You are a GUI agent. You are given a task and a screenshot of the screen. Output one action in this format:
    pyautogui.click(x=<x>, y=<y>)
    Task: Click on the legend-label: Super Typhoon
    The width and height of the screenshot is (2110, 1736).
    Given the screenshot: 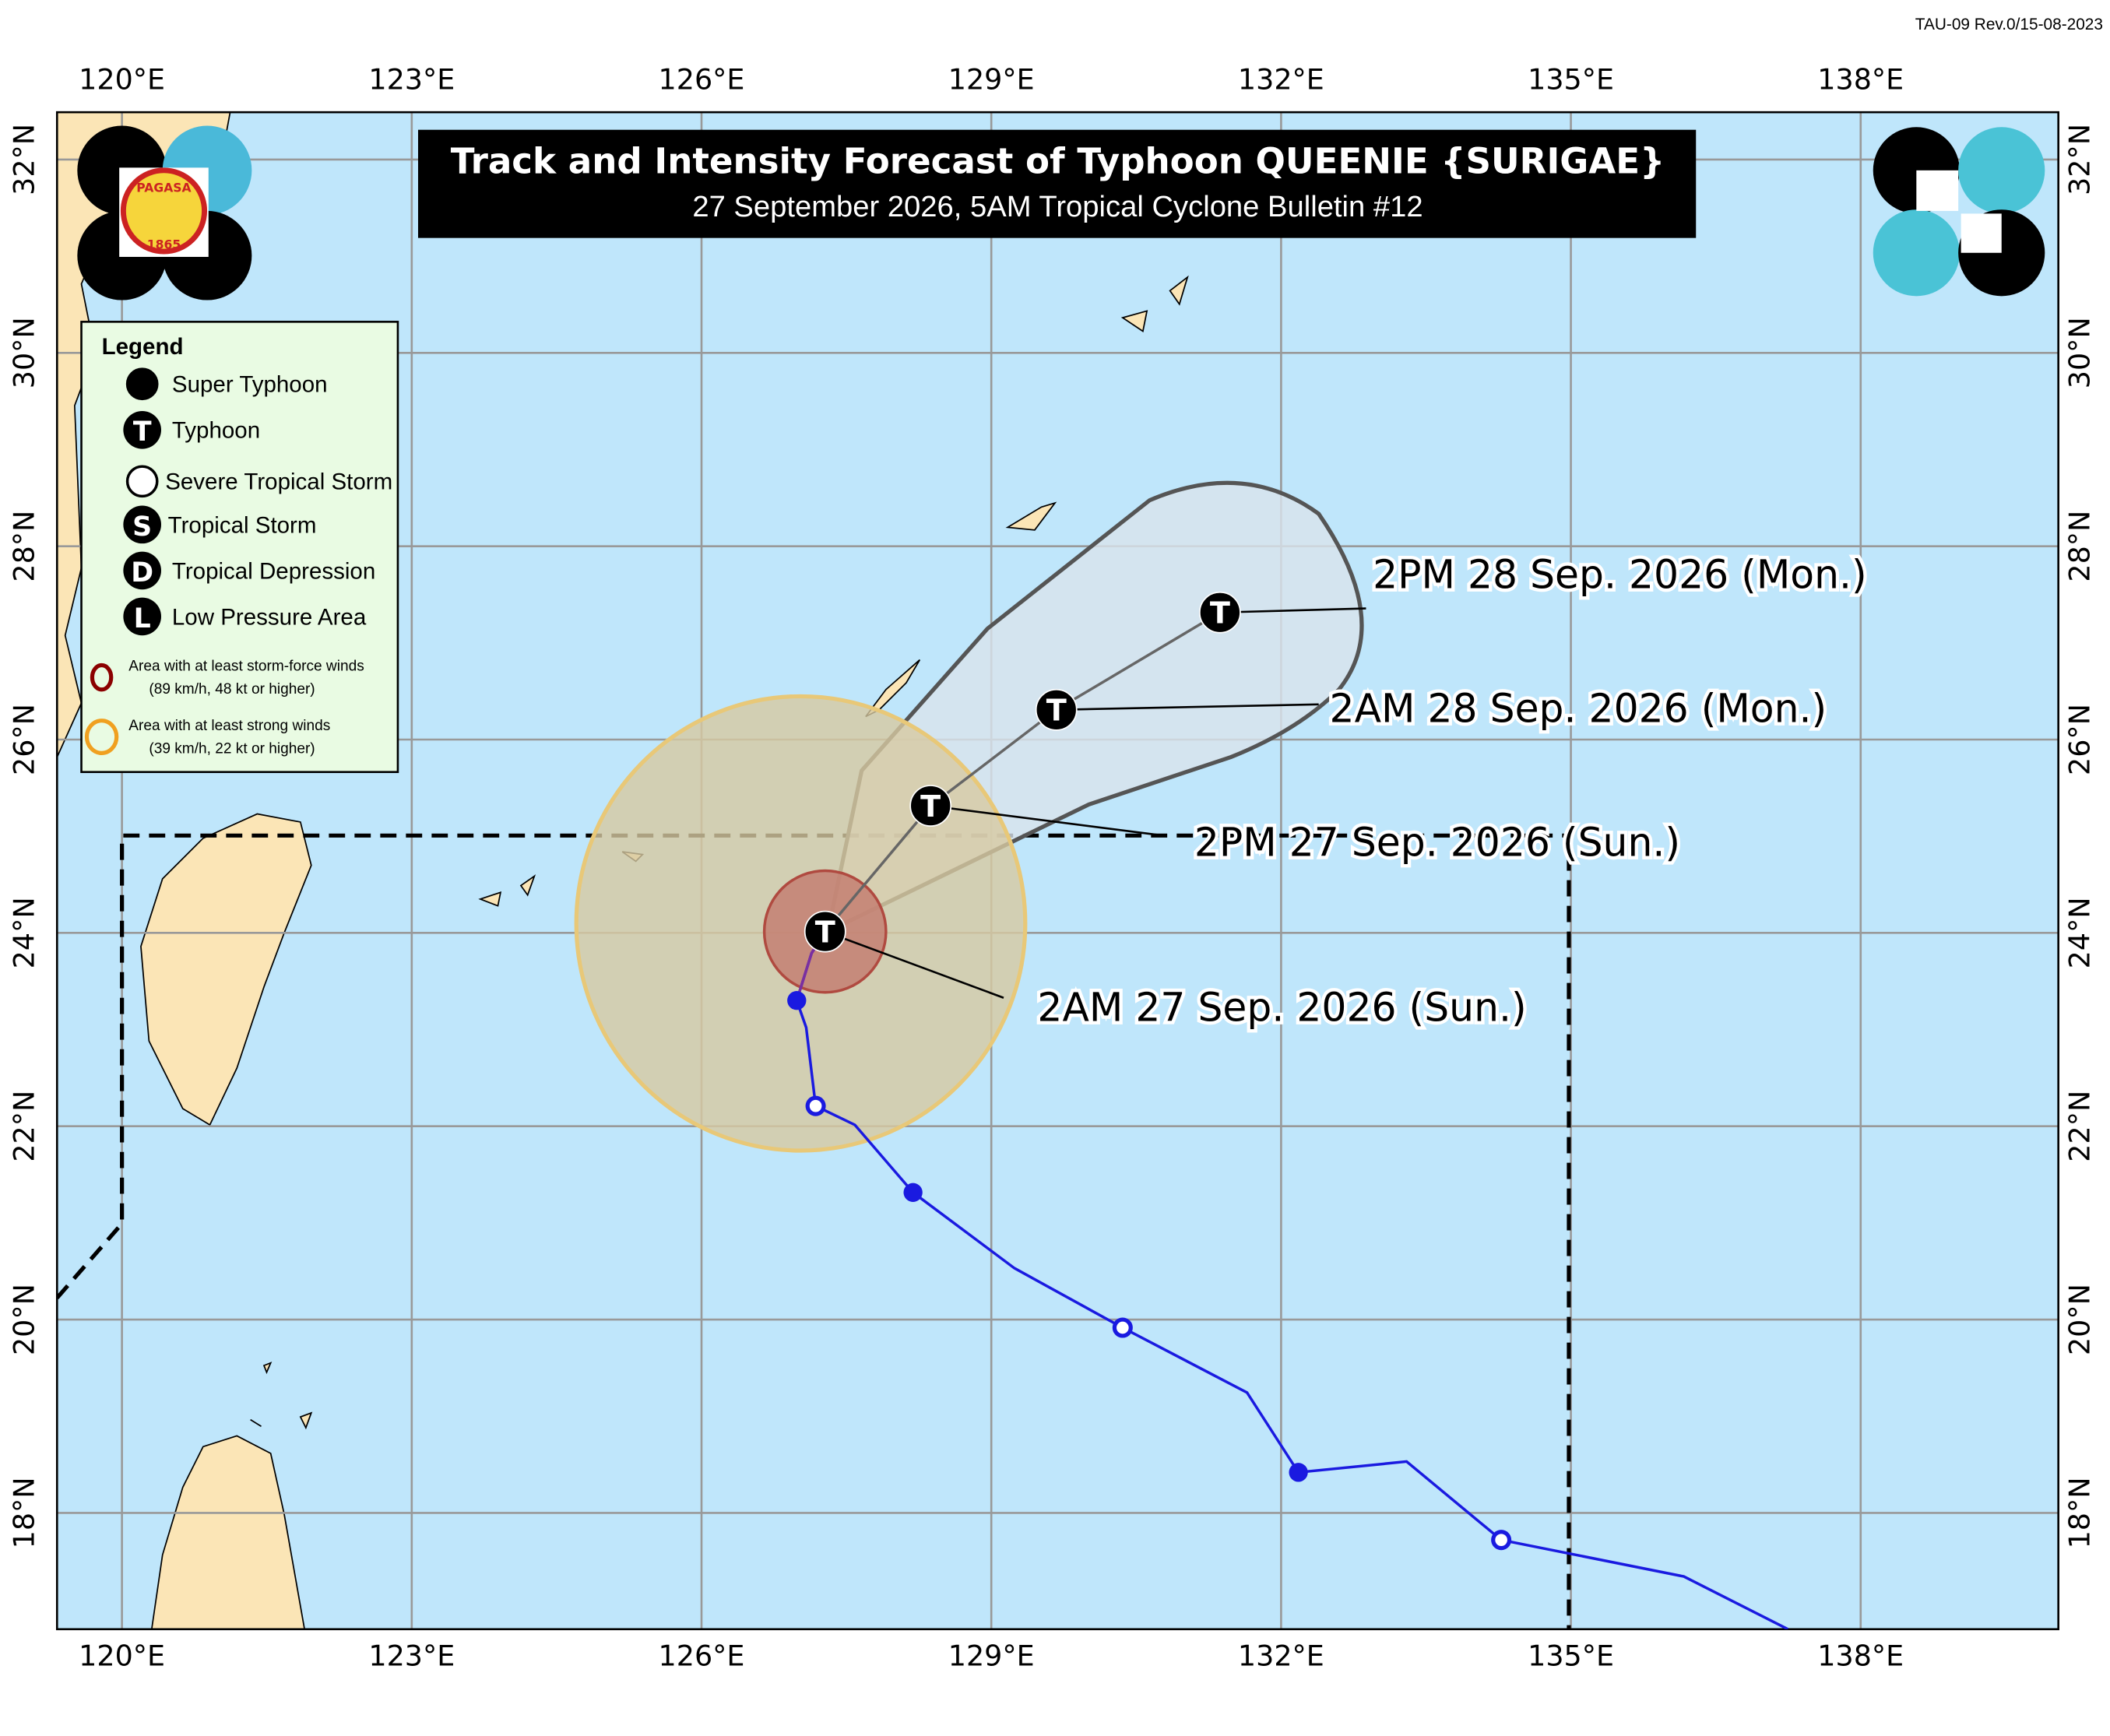 What is the action you would take?
    pyautogui.click(x=250, y=385)
    